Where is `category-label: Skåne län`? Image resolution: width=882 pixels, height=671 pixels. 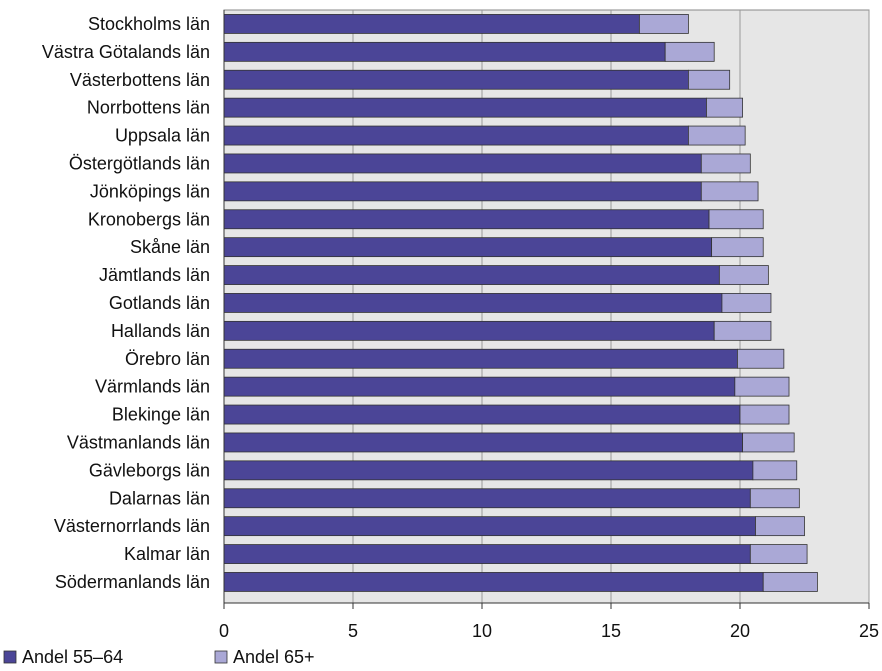 category-label: Skåne län is located at coordinates (170, 247).